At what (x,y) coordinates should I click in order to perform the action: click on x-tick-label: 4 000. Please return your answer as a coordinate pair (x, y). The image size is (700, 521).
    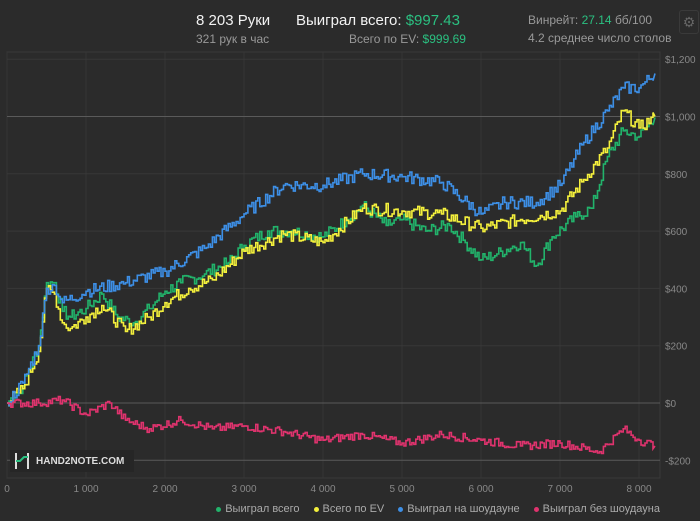
    Looking at the image, I should click on (322, 489).